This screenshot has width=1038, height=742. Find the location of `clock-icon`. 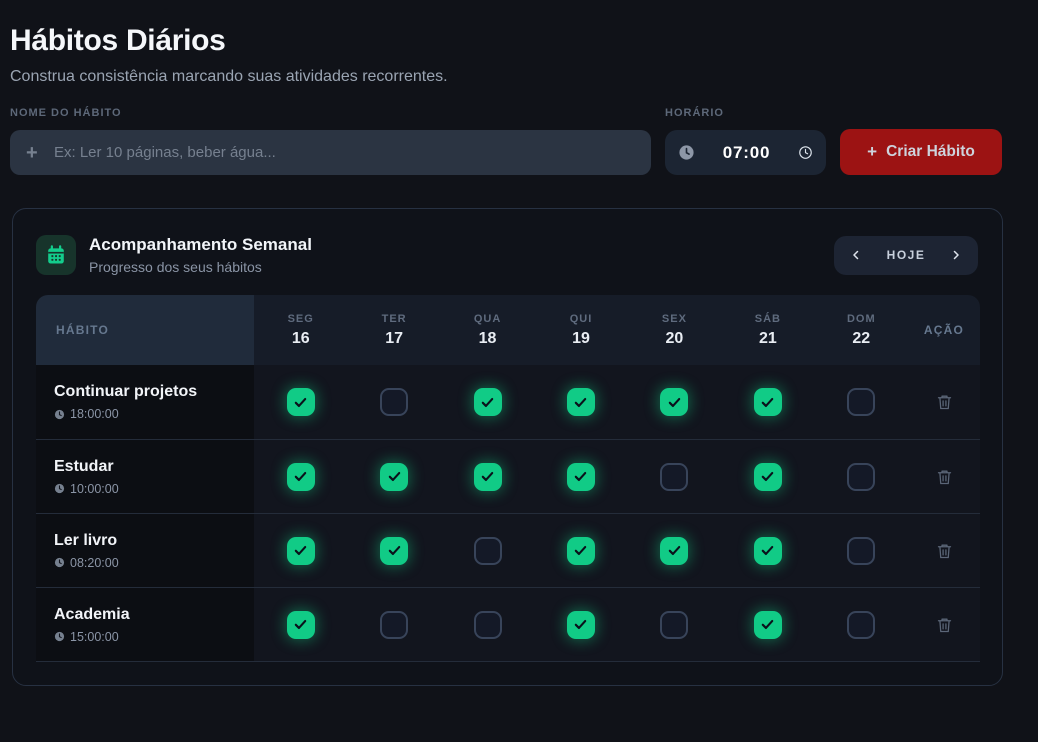

clock-icon is located at coordinates (59, 562).